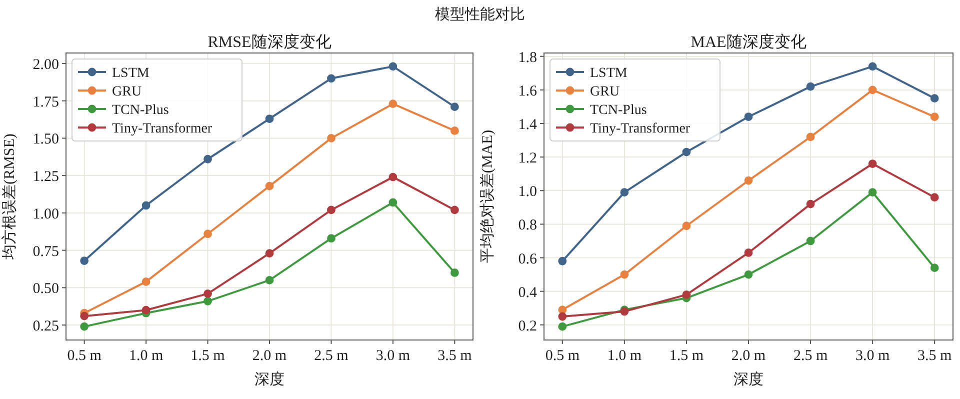 The image size is (960, 399). I want to click on chart-title: MAE随深度变化, so click(748, 42).